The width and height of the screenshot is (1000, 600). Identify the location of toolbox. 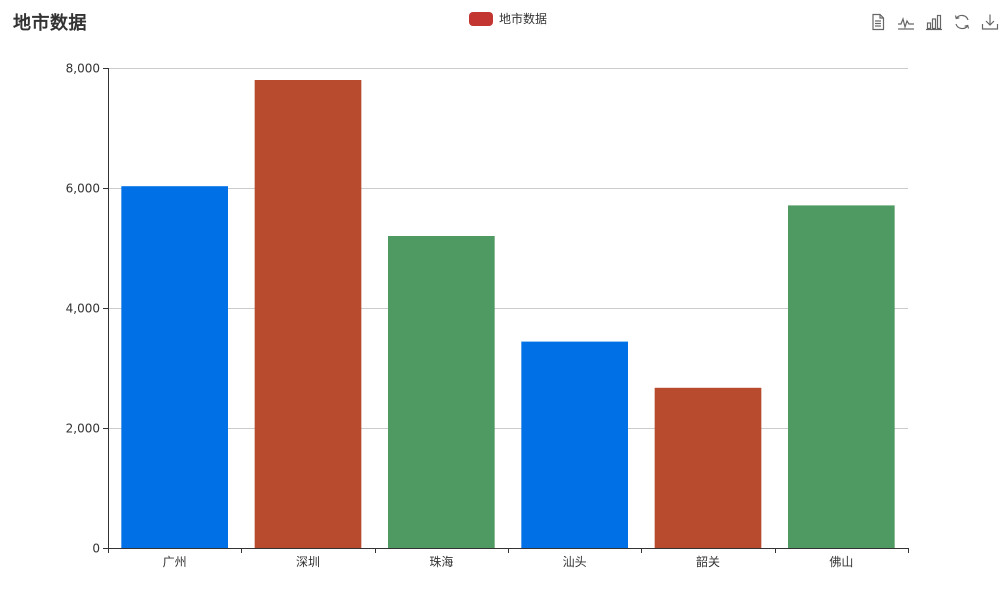
(934, 22).